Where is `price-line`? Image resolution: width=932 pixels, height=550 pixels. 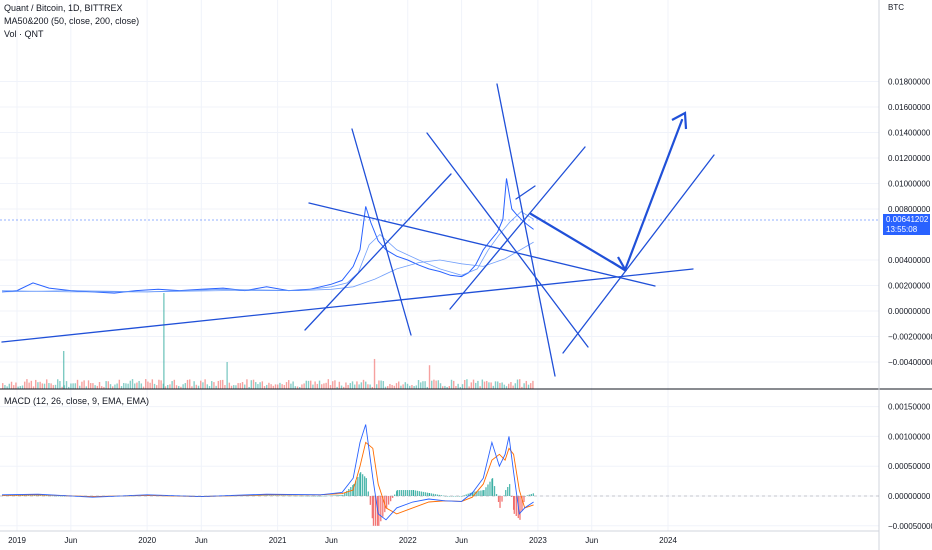
price-line is located at coordinates (267, 236).